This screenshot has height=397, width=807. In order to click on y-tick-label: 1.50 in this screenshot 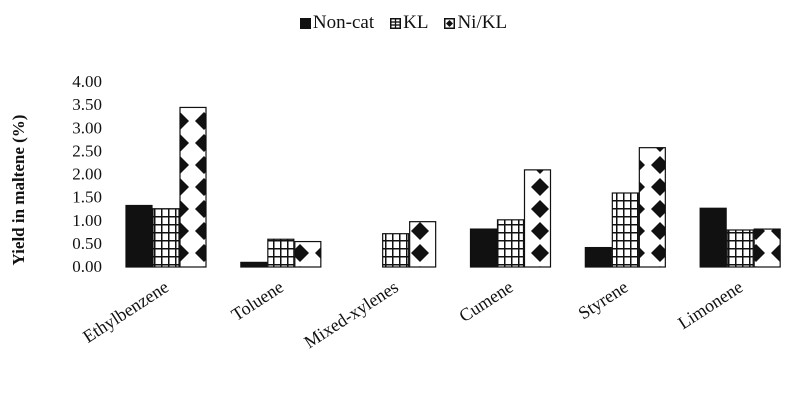, I will do `click(87, 197)`.